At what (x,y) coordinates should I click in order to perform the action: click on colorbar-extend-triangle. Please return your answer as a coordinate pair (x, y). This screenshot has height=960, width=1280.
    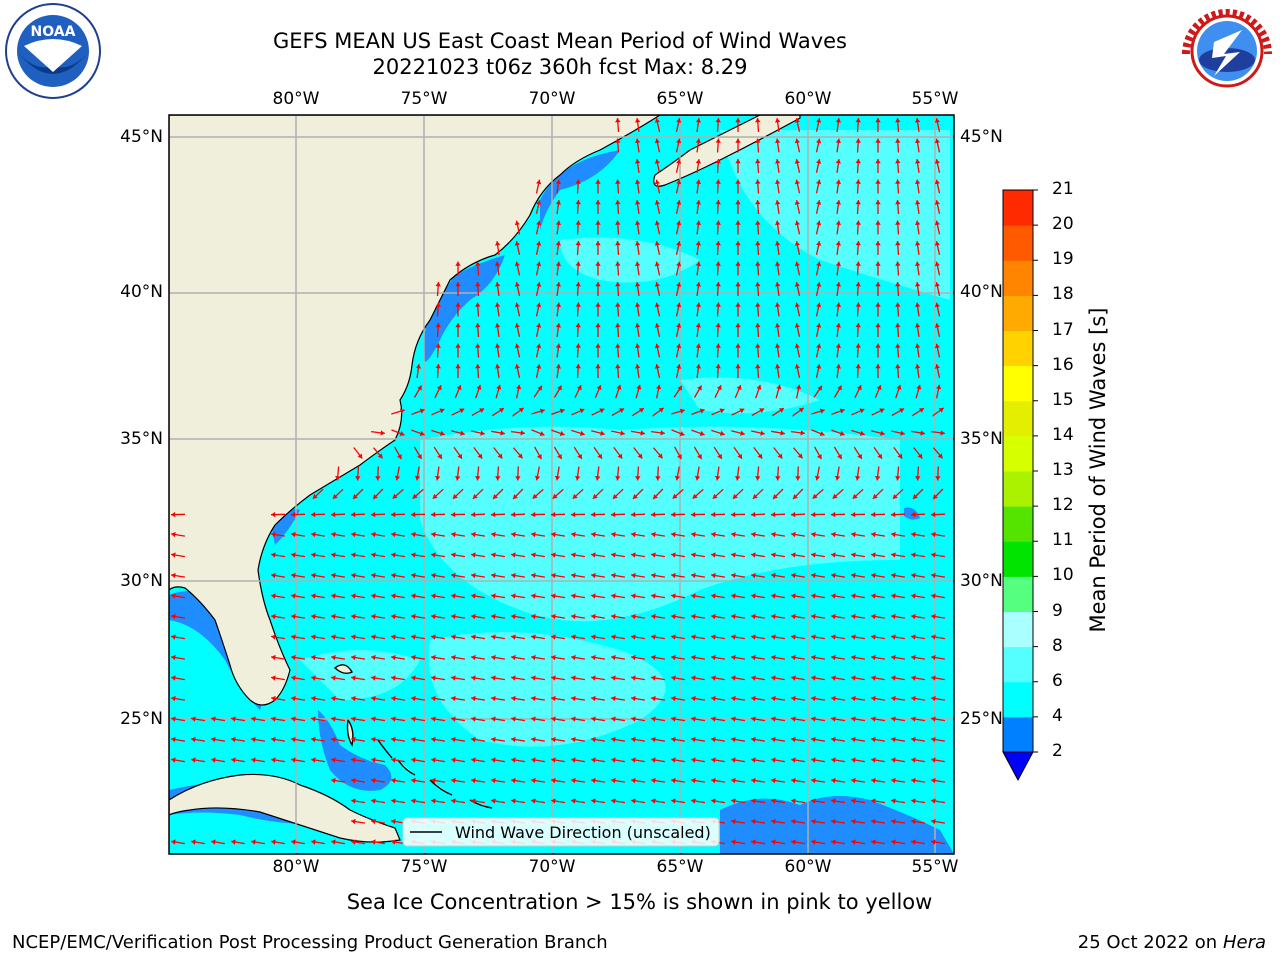
    Looking at the image, I should click on (1018, 766).